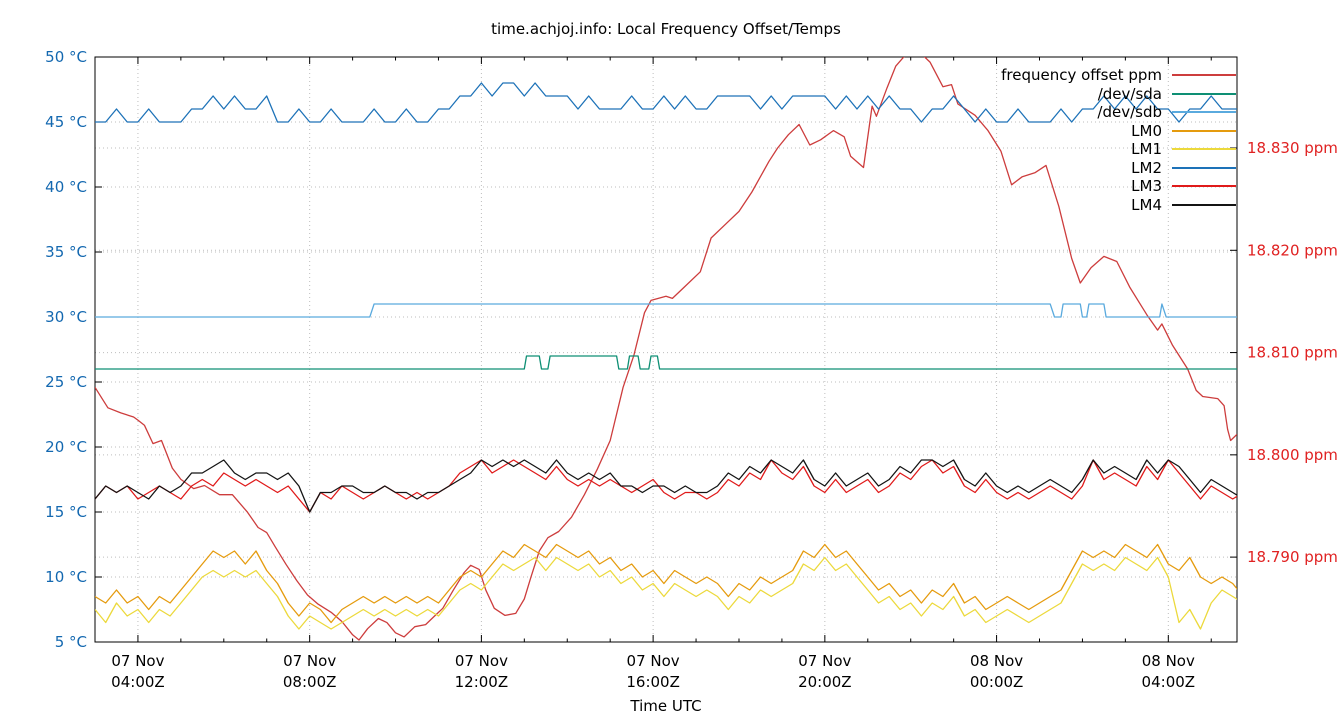  I want to click on legend-row: LM3, so click(1118, 186).